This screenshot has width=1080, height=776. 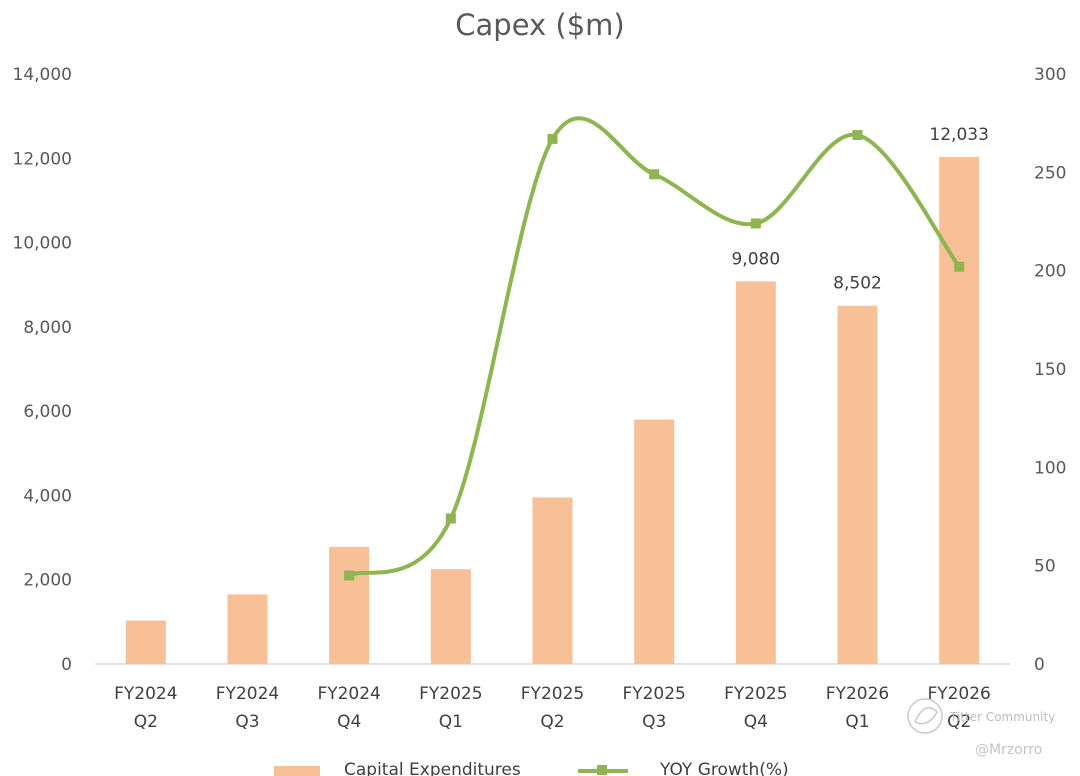 I want to click on data-labels: 9,080 8,502 12,033, so click(x=859, y=209).